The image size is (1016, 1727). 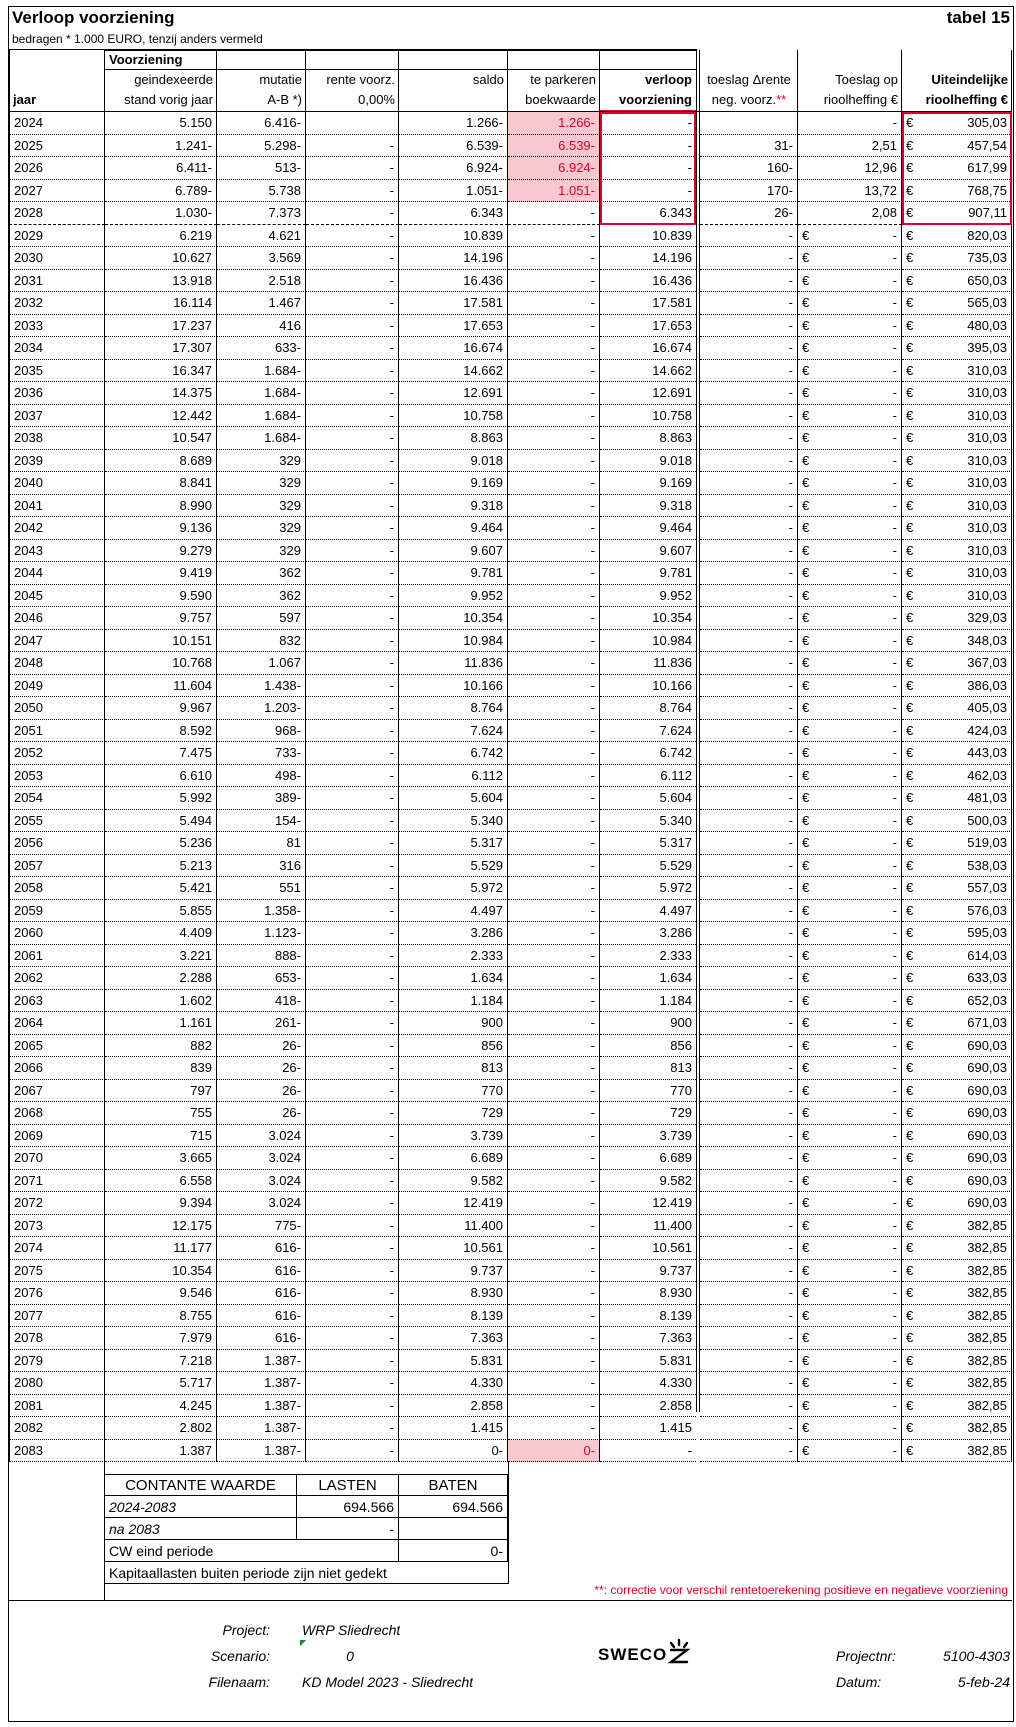 What do you see at coordinates (987, 1022) in the screenshot?
I see `cell-value: 671,03` at bounding box center [987, 1022].